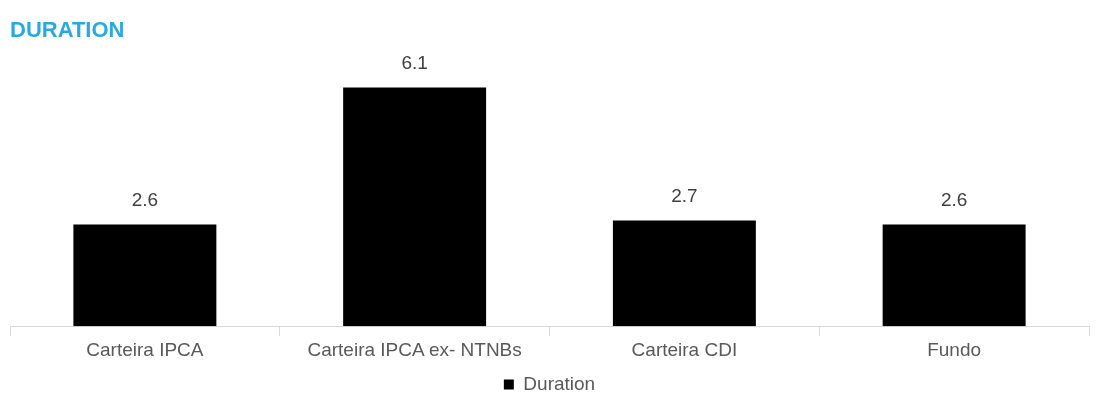 Image resolution: width=1099 pixels, height=404 pixels. I want to click on data-label: 6.1, so click(414, 63).